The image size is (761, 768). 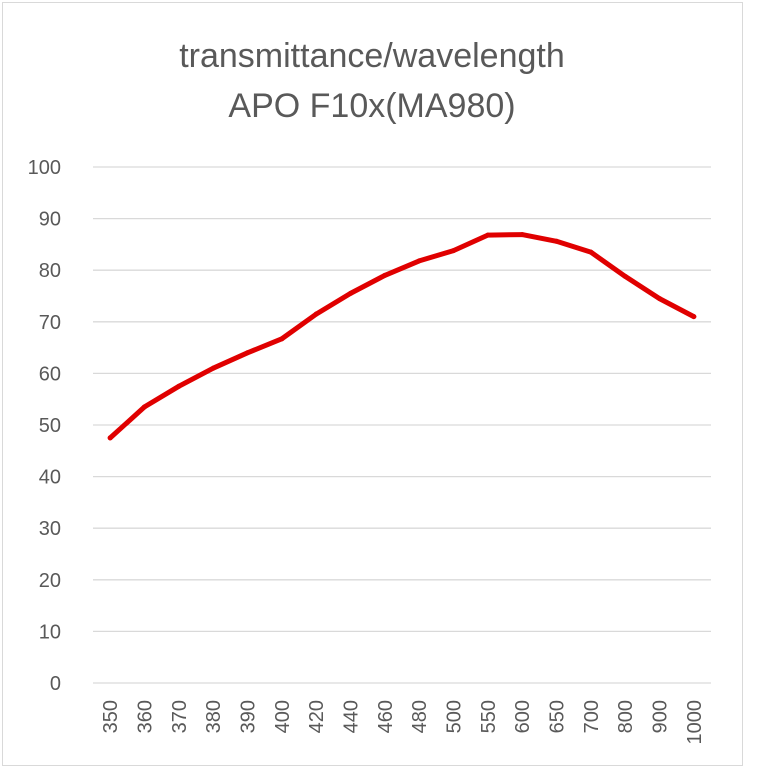 I want to click on x-tick-label: 420, so click(x=317, y=716).